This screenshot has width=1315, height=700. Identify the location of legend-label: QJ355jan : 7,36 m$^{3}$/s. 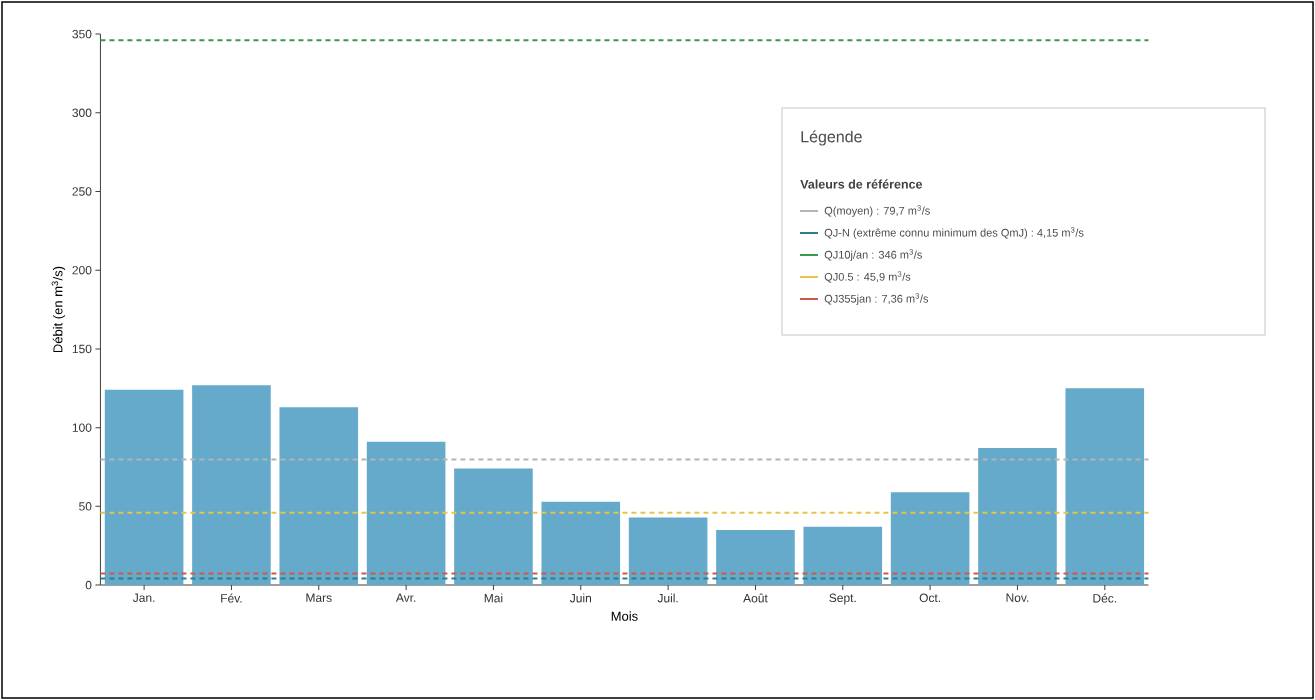
(876, 299).